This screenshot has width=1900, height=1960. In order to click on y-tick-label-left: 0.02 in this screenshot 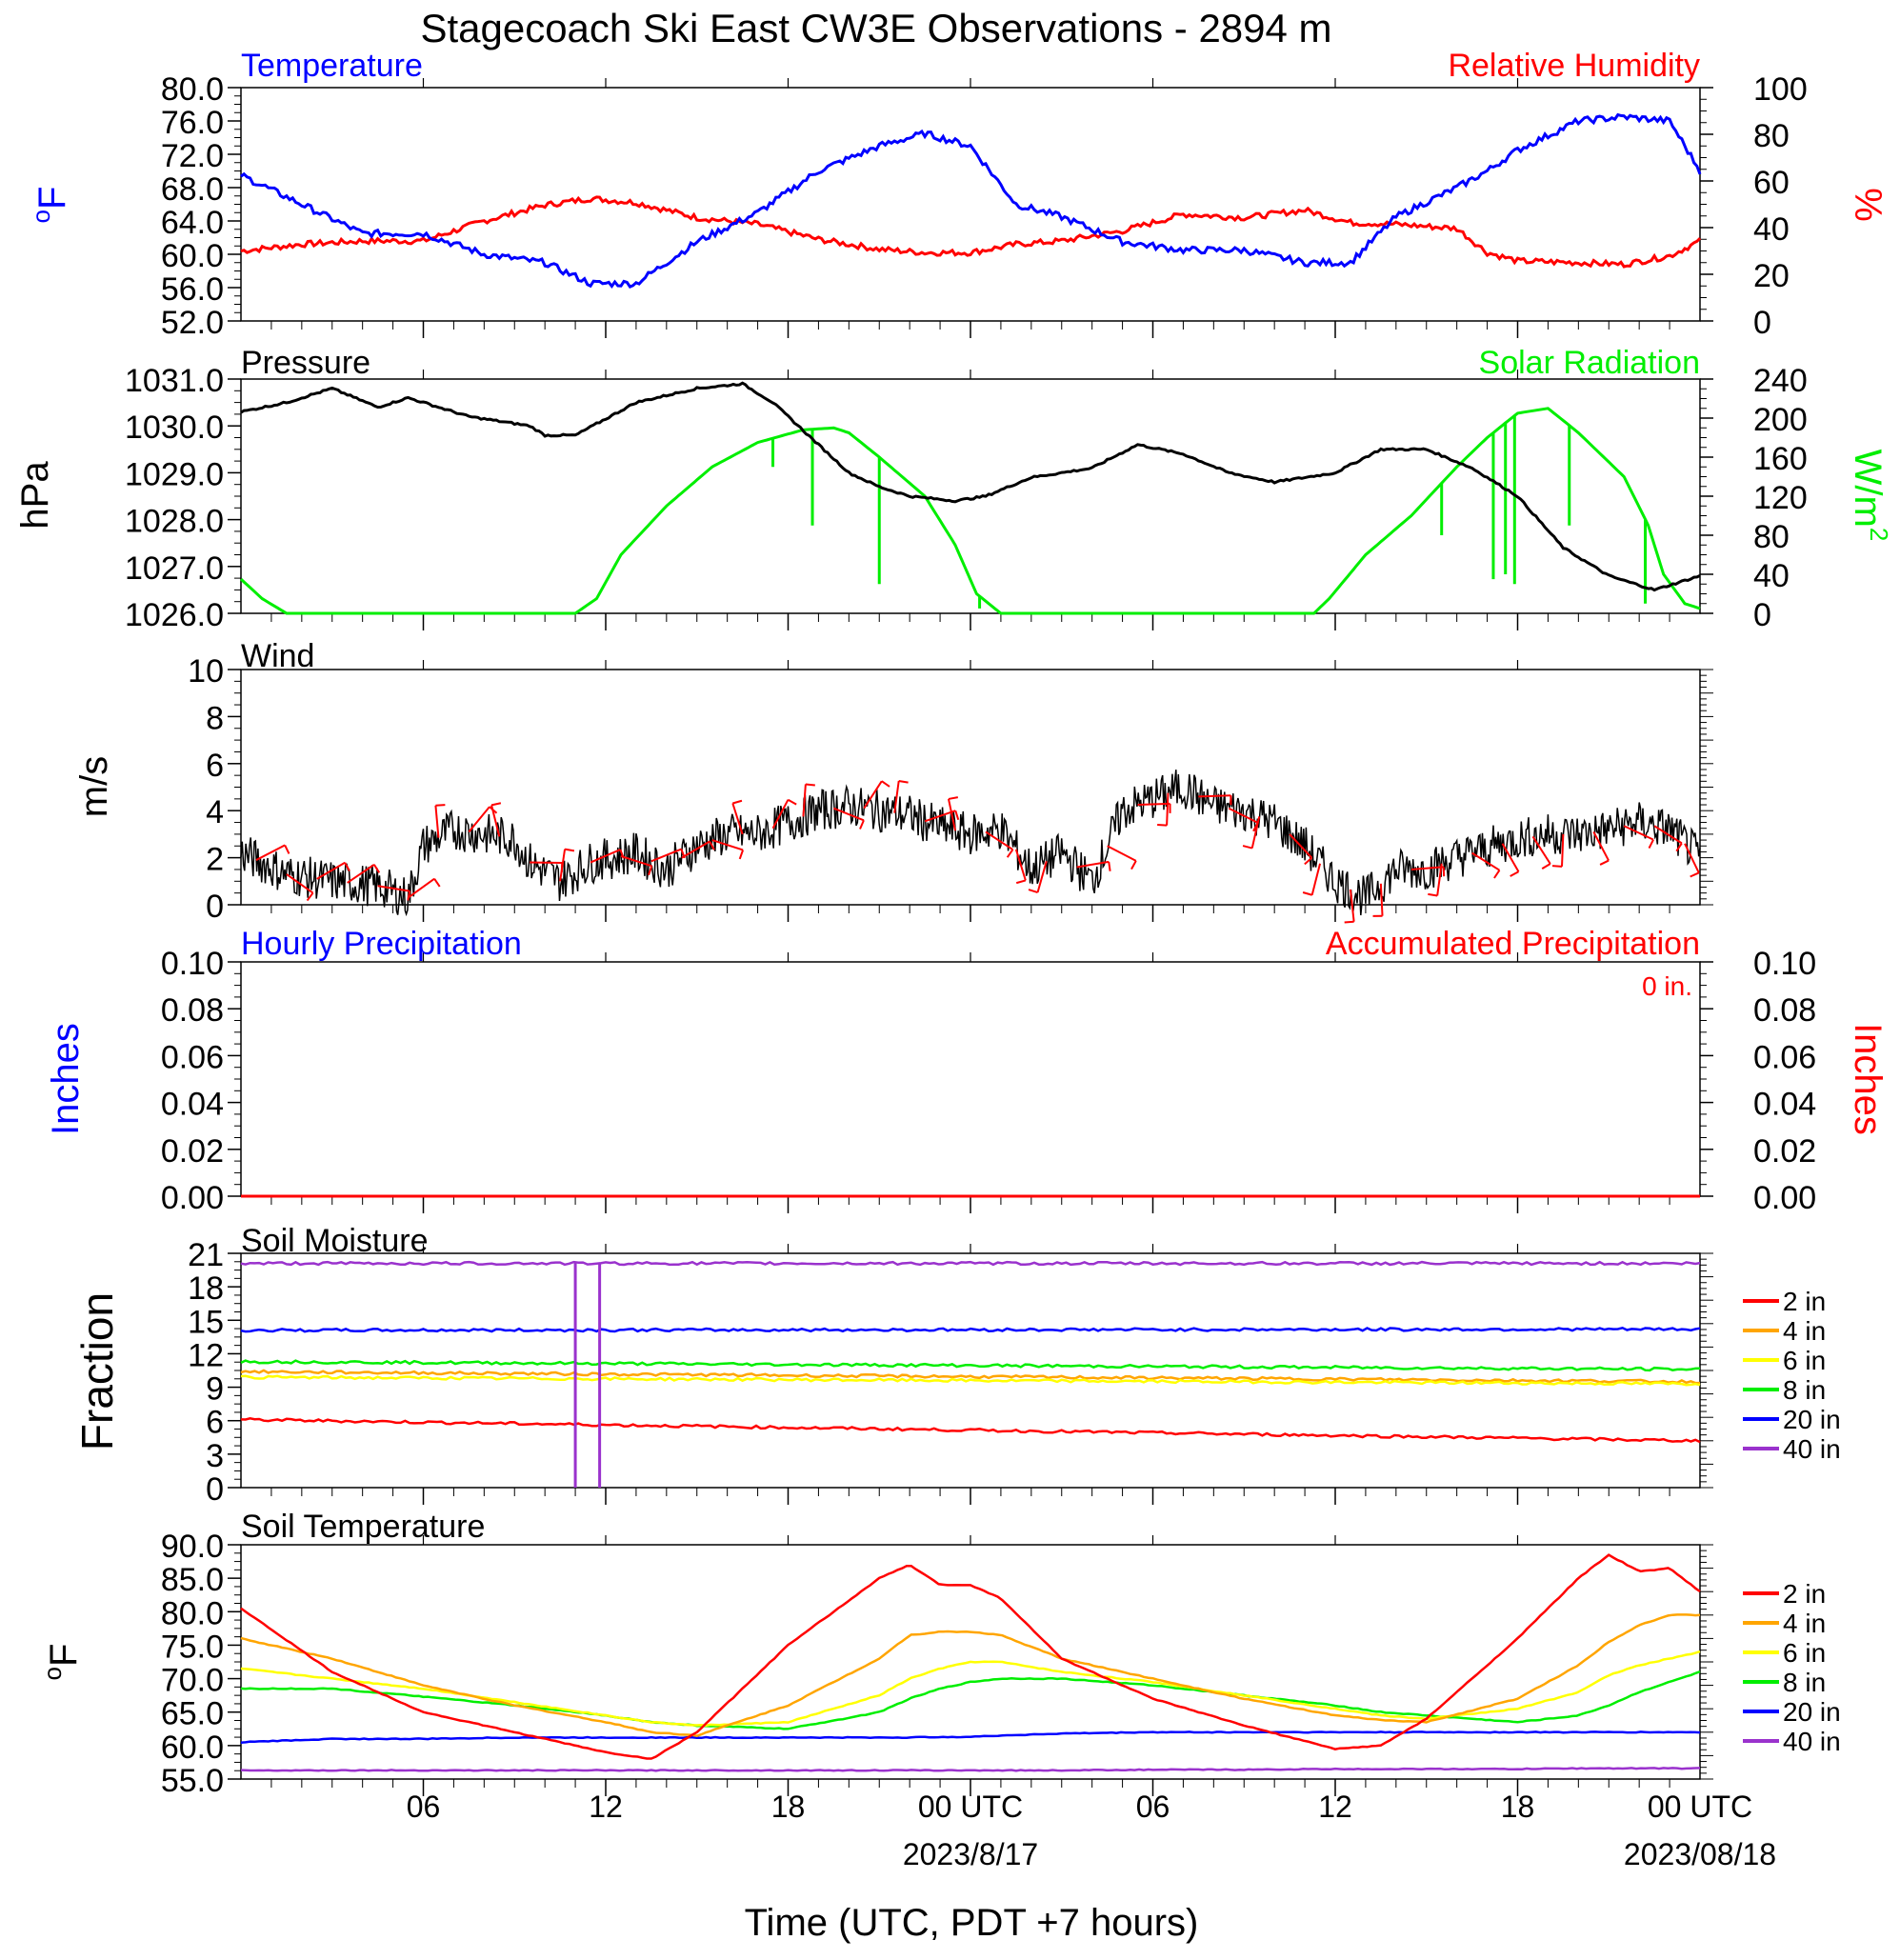, I will do `click(192, 1151)`.